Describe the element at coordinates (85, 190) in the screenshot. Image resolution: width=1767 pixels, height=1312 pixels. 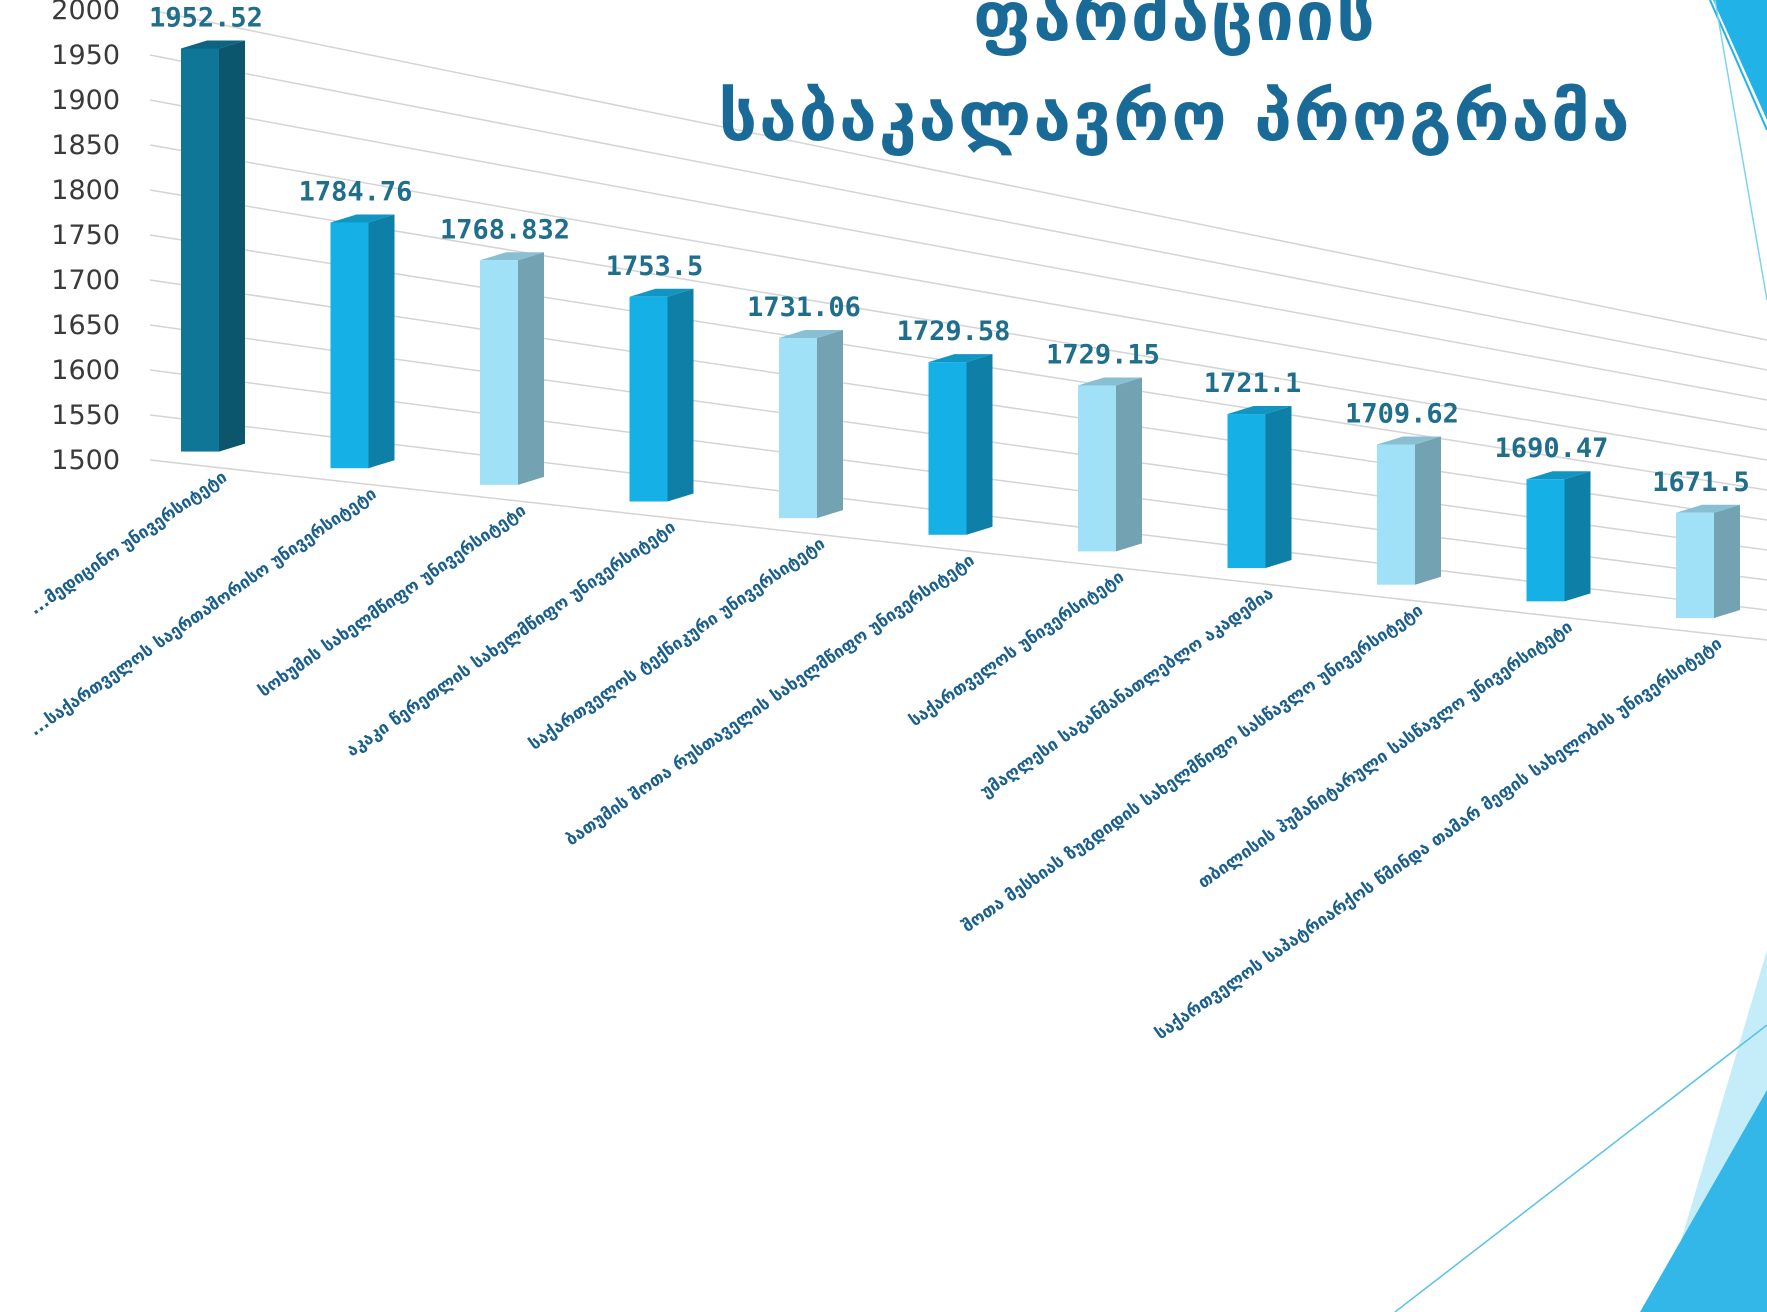
I see `y-tick-label: 1800` at that location.